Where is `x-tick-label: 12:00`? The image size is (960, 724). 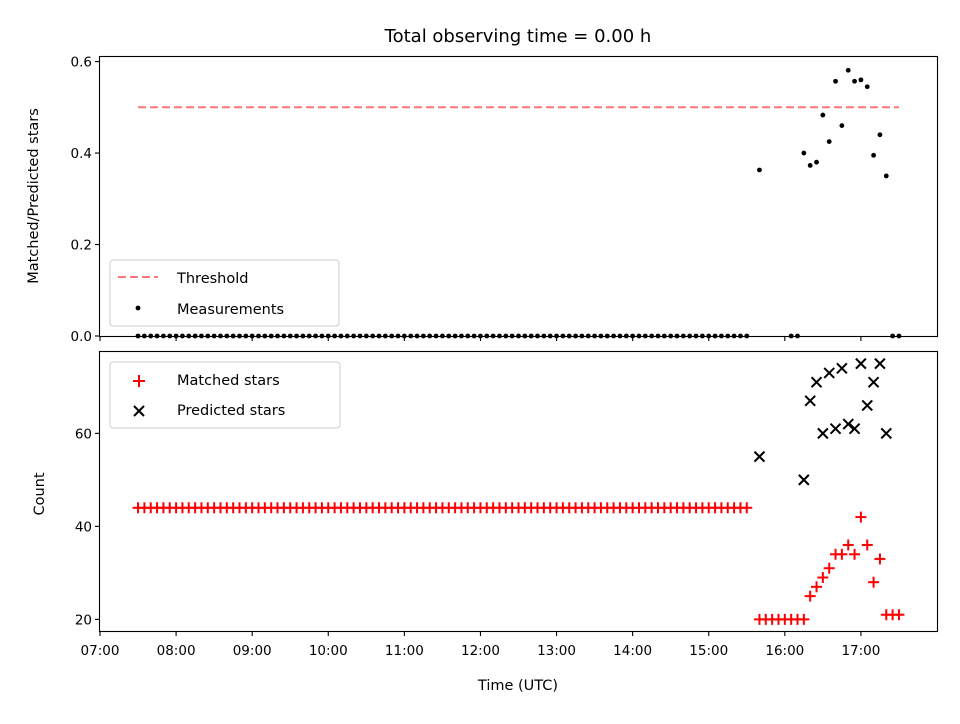
x-tick-label: 12:00 is located at coordinates (480, 651).